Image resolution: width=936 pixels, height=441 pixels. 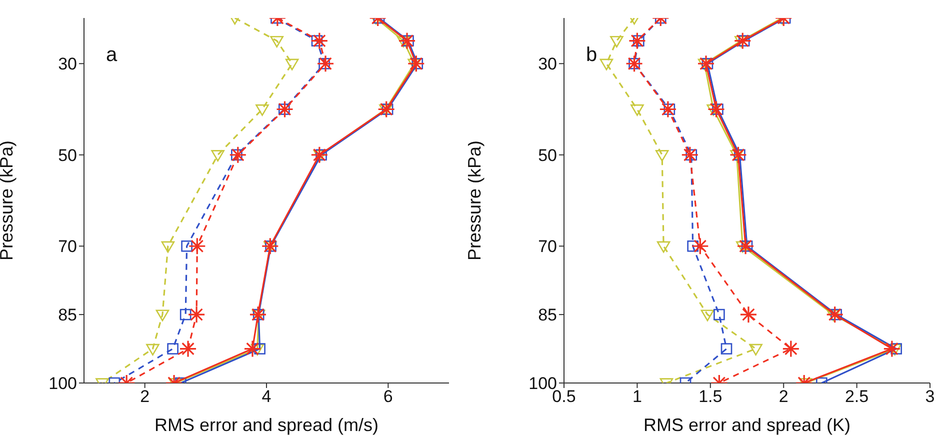 I want to click on annotation: b, so click(x=592, y=55).